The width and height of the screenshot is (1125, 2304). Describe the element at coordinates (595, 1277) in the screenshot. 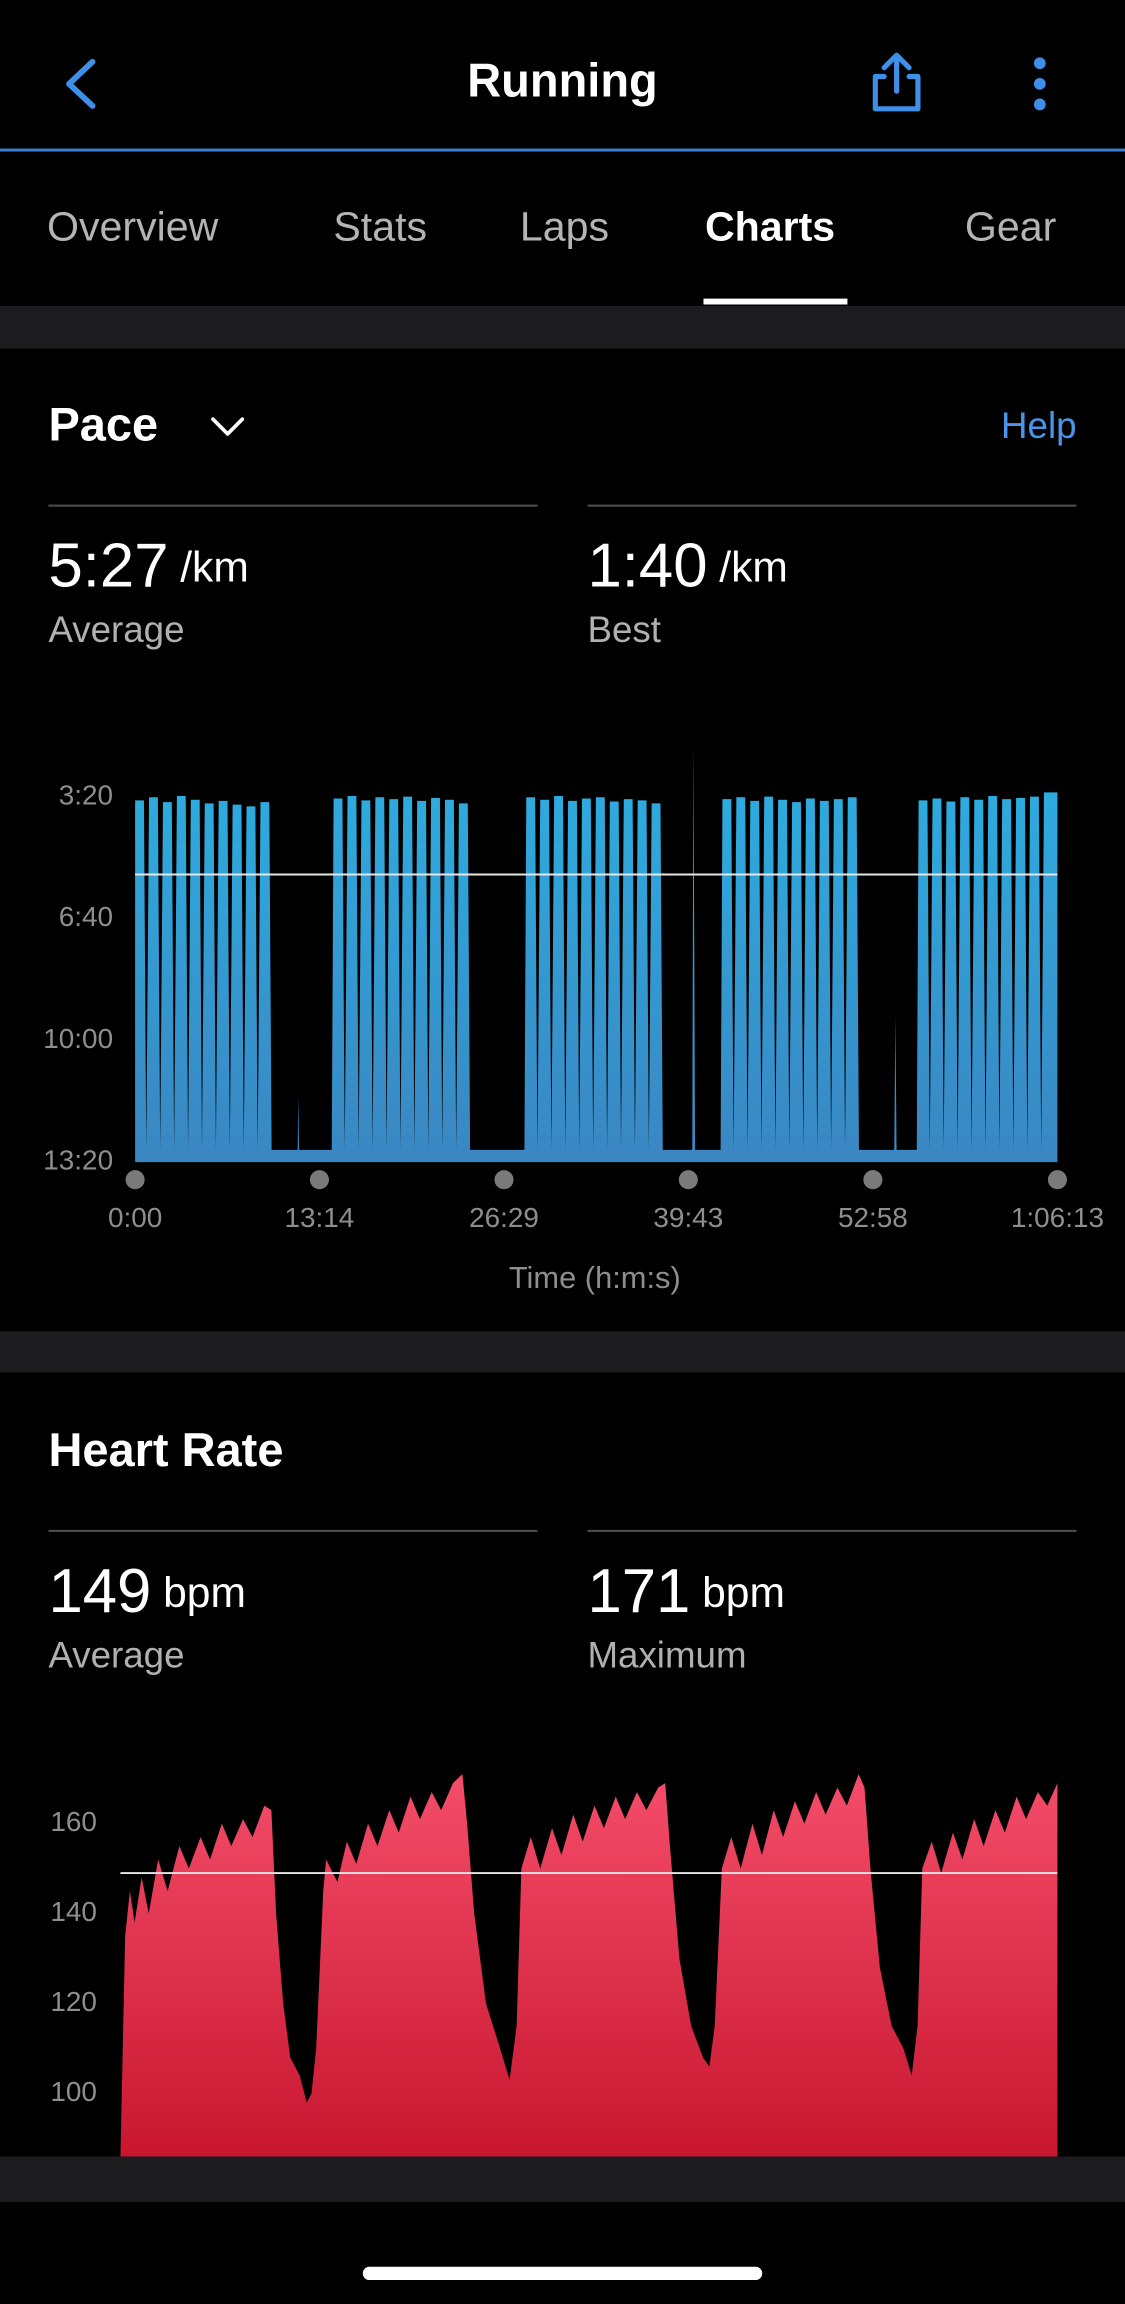

I see `x-axis-label: Time (h:m:s)` at that location.